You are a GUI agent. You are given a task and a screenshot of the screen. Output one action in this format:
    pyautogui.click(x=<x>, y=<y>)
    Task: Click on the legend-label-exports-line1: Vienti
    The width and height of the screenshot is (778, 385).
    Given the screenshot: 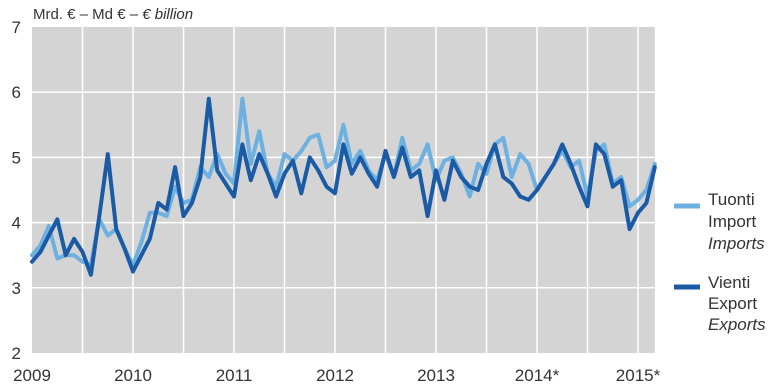 What is the action you would take?
    pyautogui.click(x=729, y=282)
    